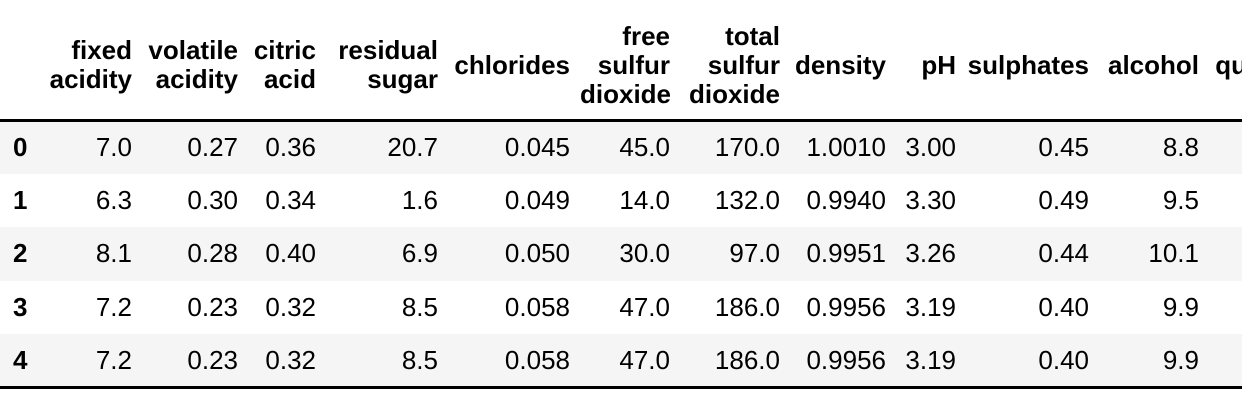 The image size is (1260, 400). Describe the element at coordinates (387, 61) in the screenshot. I see `column-header-residual-sugar: residual sugar` at that location.